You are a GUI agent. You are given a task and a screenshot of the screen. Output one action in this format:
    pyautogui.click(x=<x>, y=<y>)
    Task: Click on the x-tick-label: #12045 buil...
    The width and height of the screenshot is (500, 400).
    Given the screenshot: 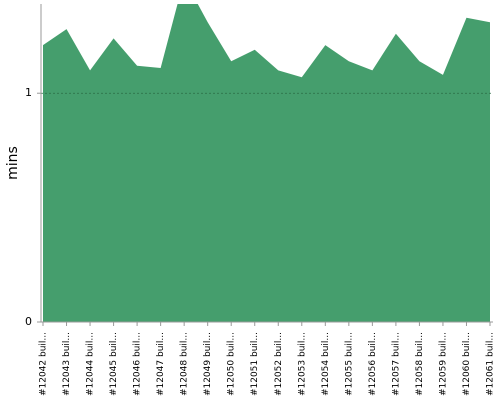 What is the action you would take?
    pyautogui.click(x=114, y=364)
    